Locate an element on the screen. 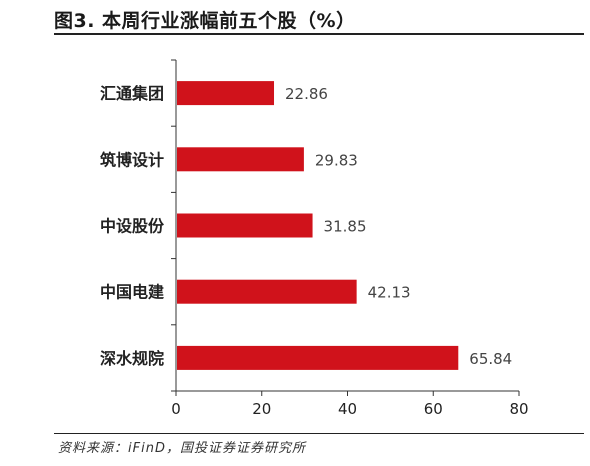 Image resolution: width=590 pixels, height=466 pixels. category-label: 深水规院 is located at coordinates (132, 358).